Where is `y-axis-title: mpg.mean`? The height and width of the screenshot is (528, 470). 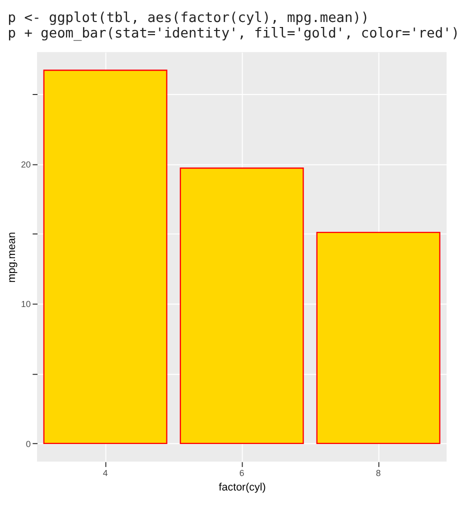
y-axis-title: mpg.mean is located at coordinates (12, 257).